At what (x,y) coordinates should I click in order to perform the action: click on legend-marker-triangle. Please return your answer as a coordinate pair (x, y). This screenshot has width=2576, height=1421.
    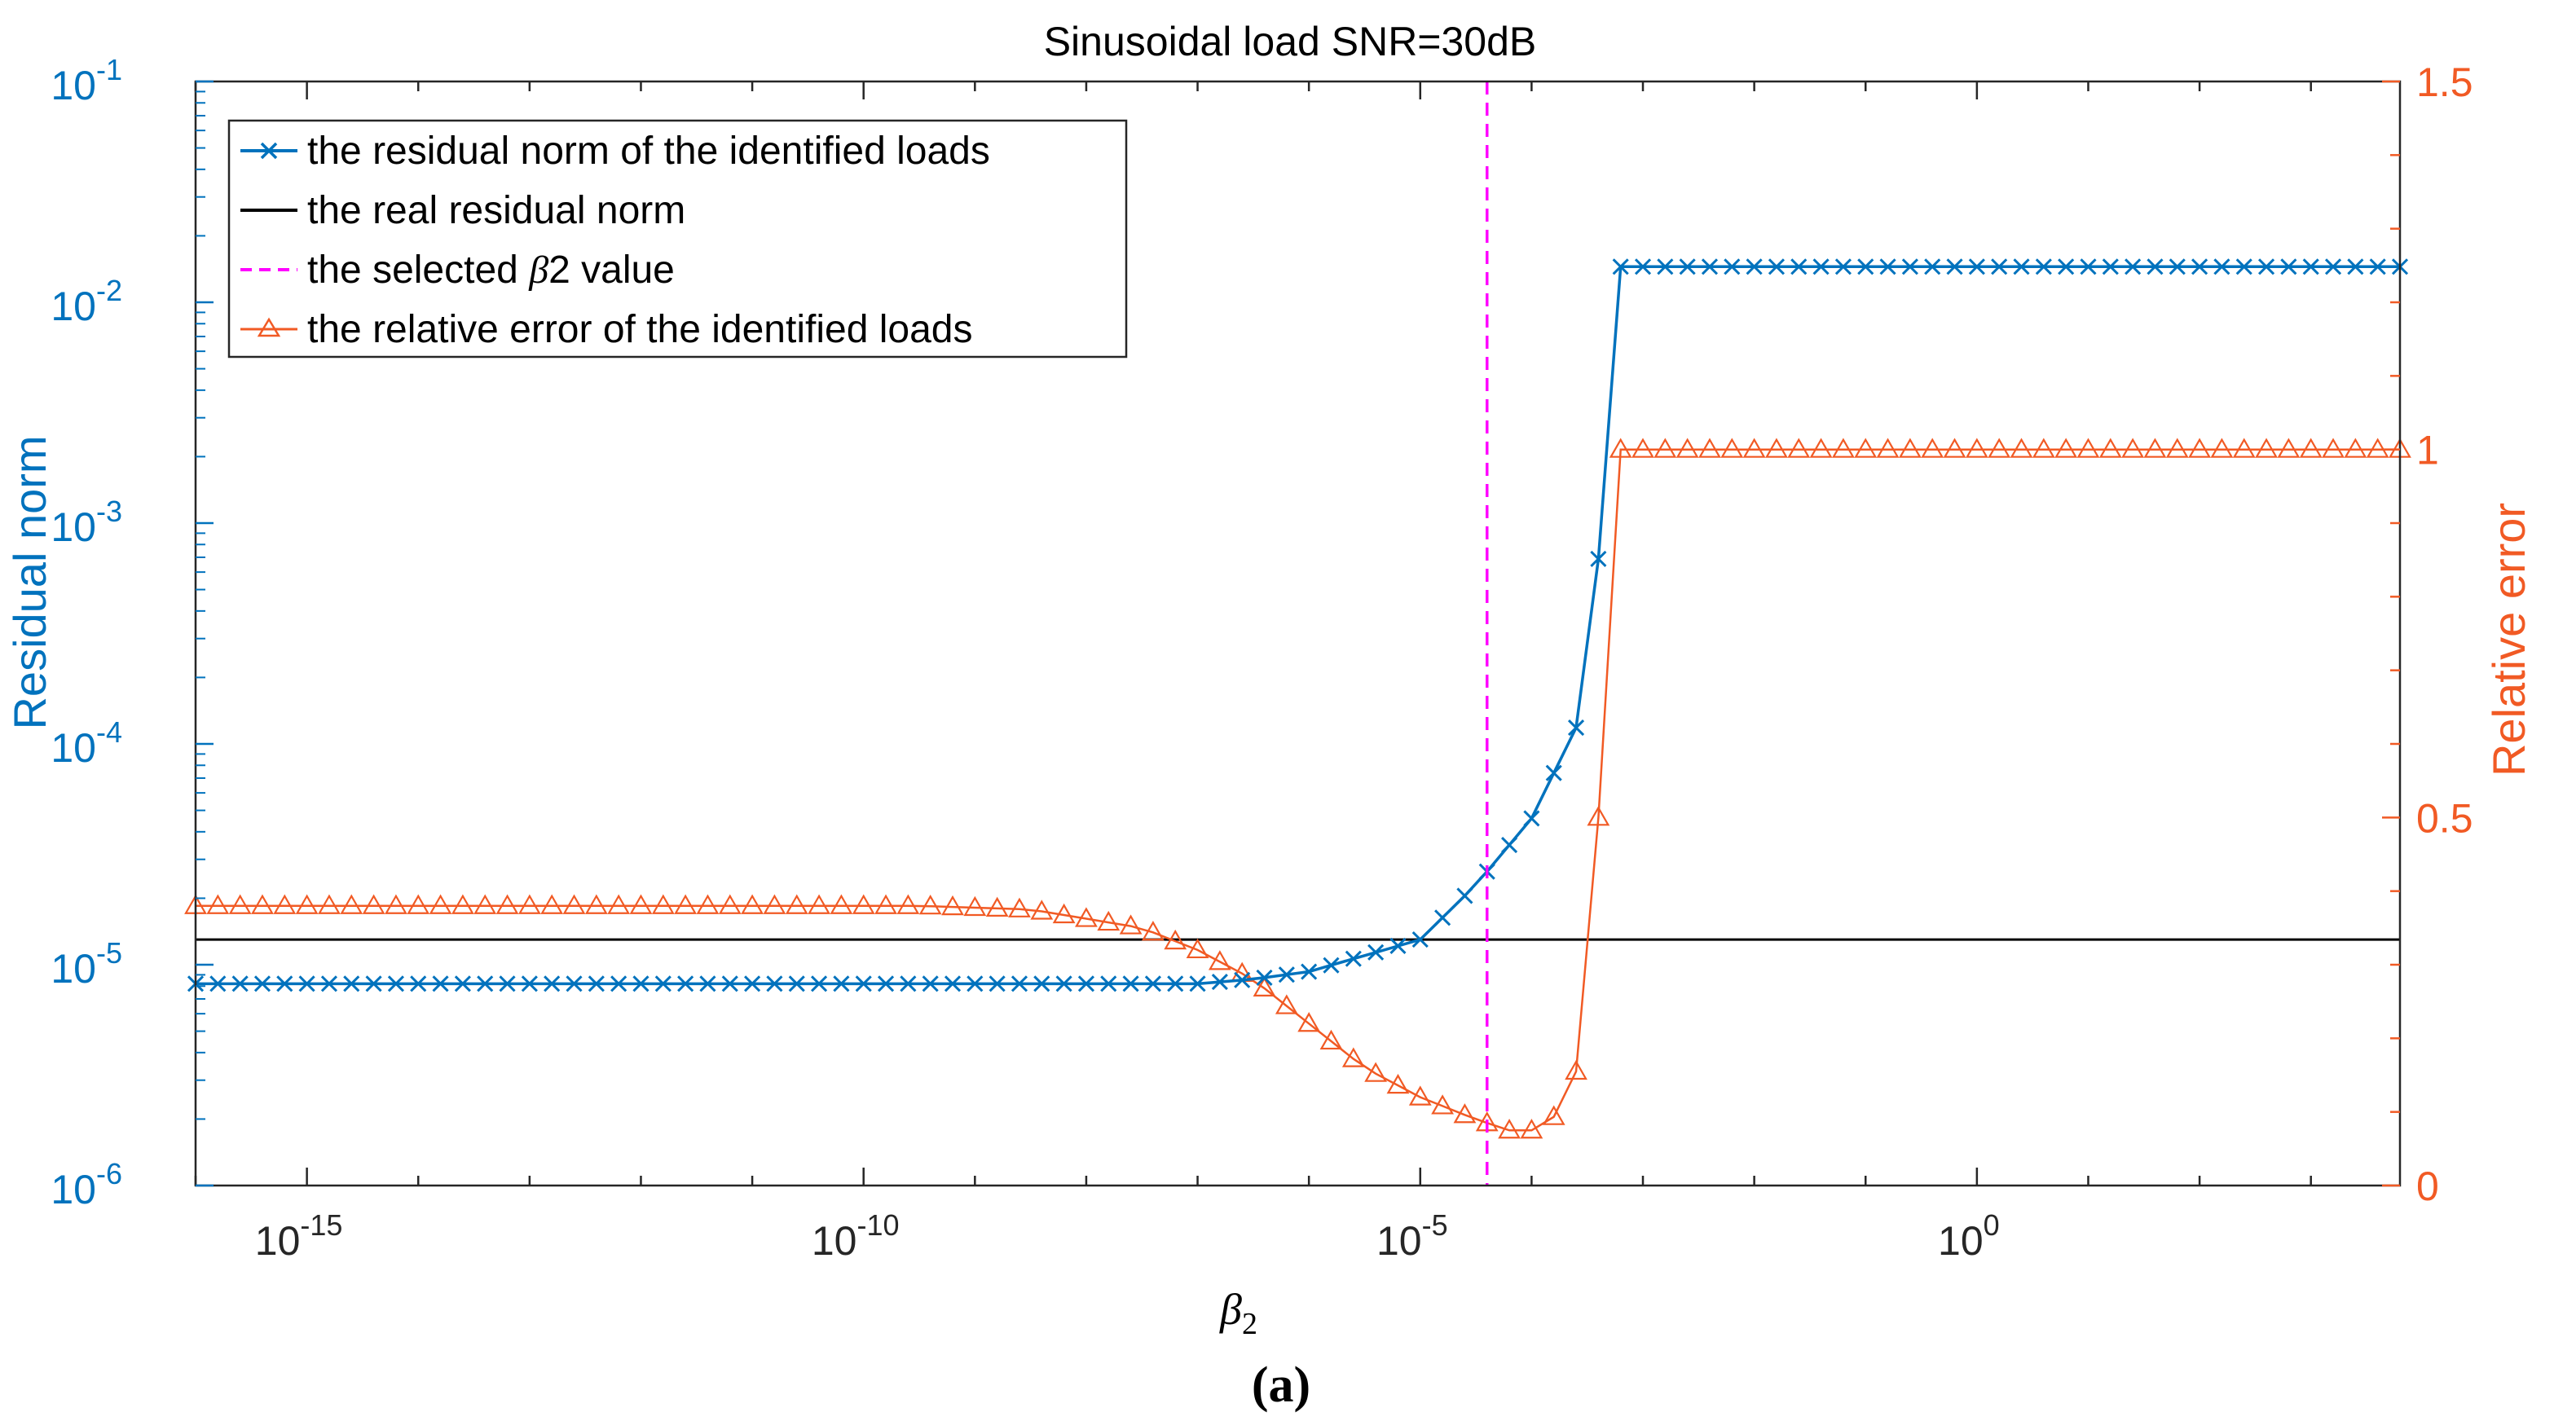
    Looking at the image, I should click on (269, 327).